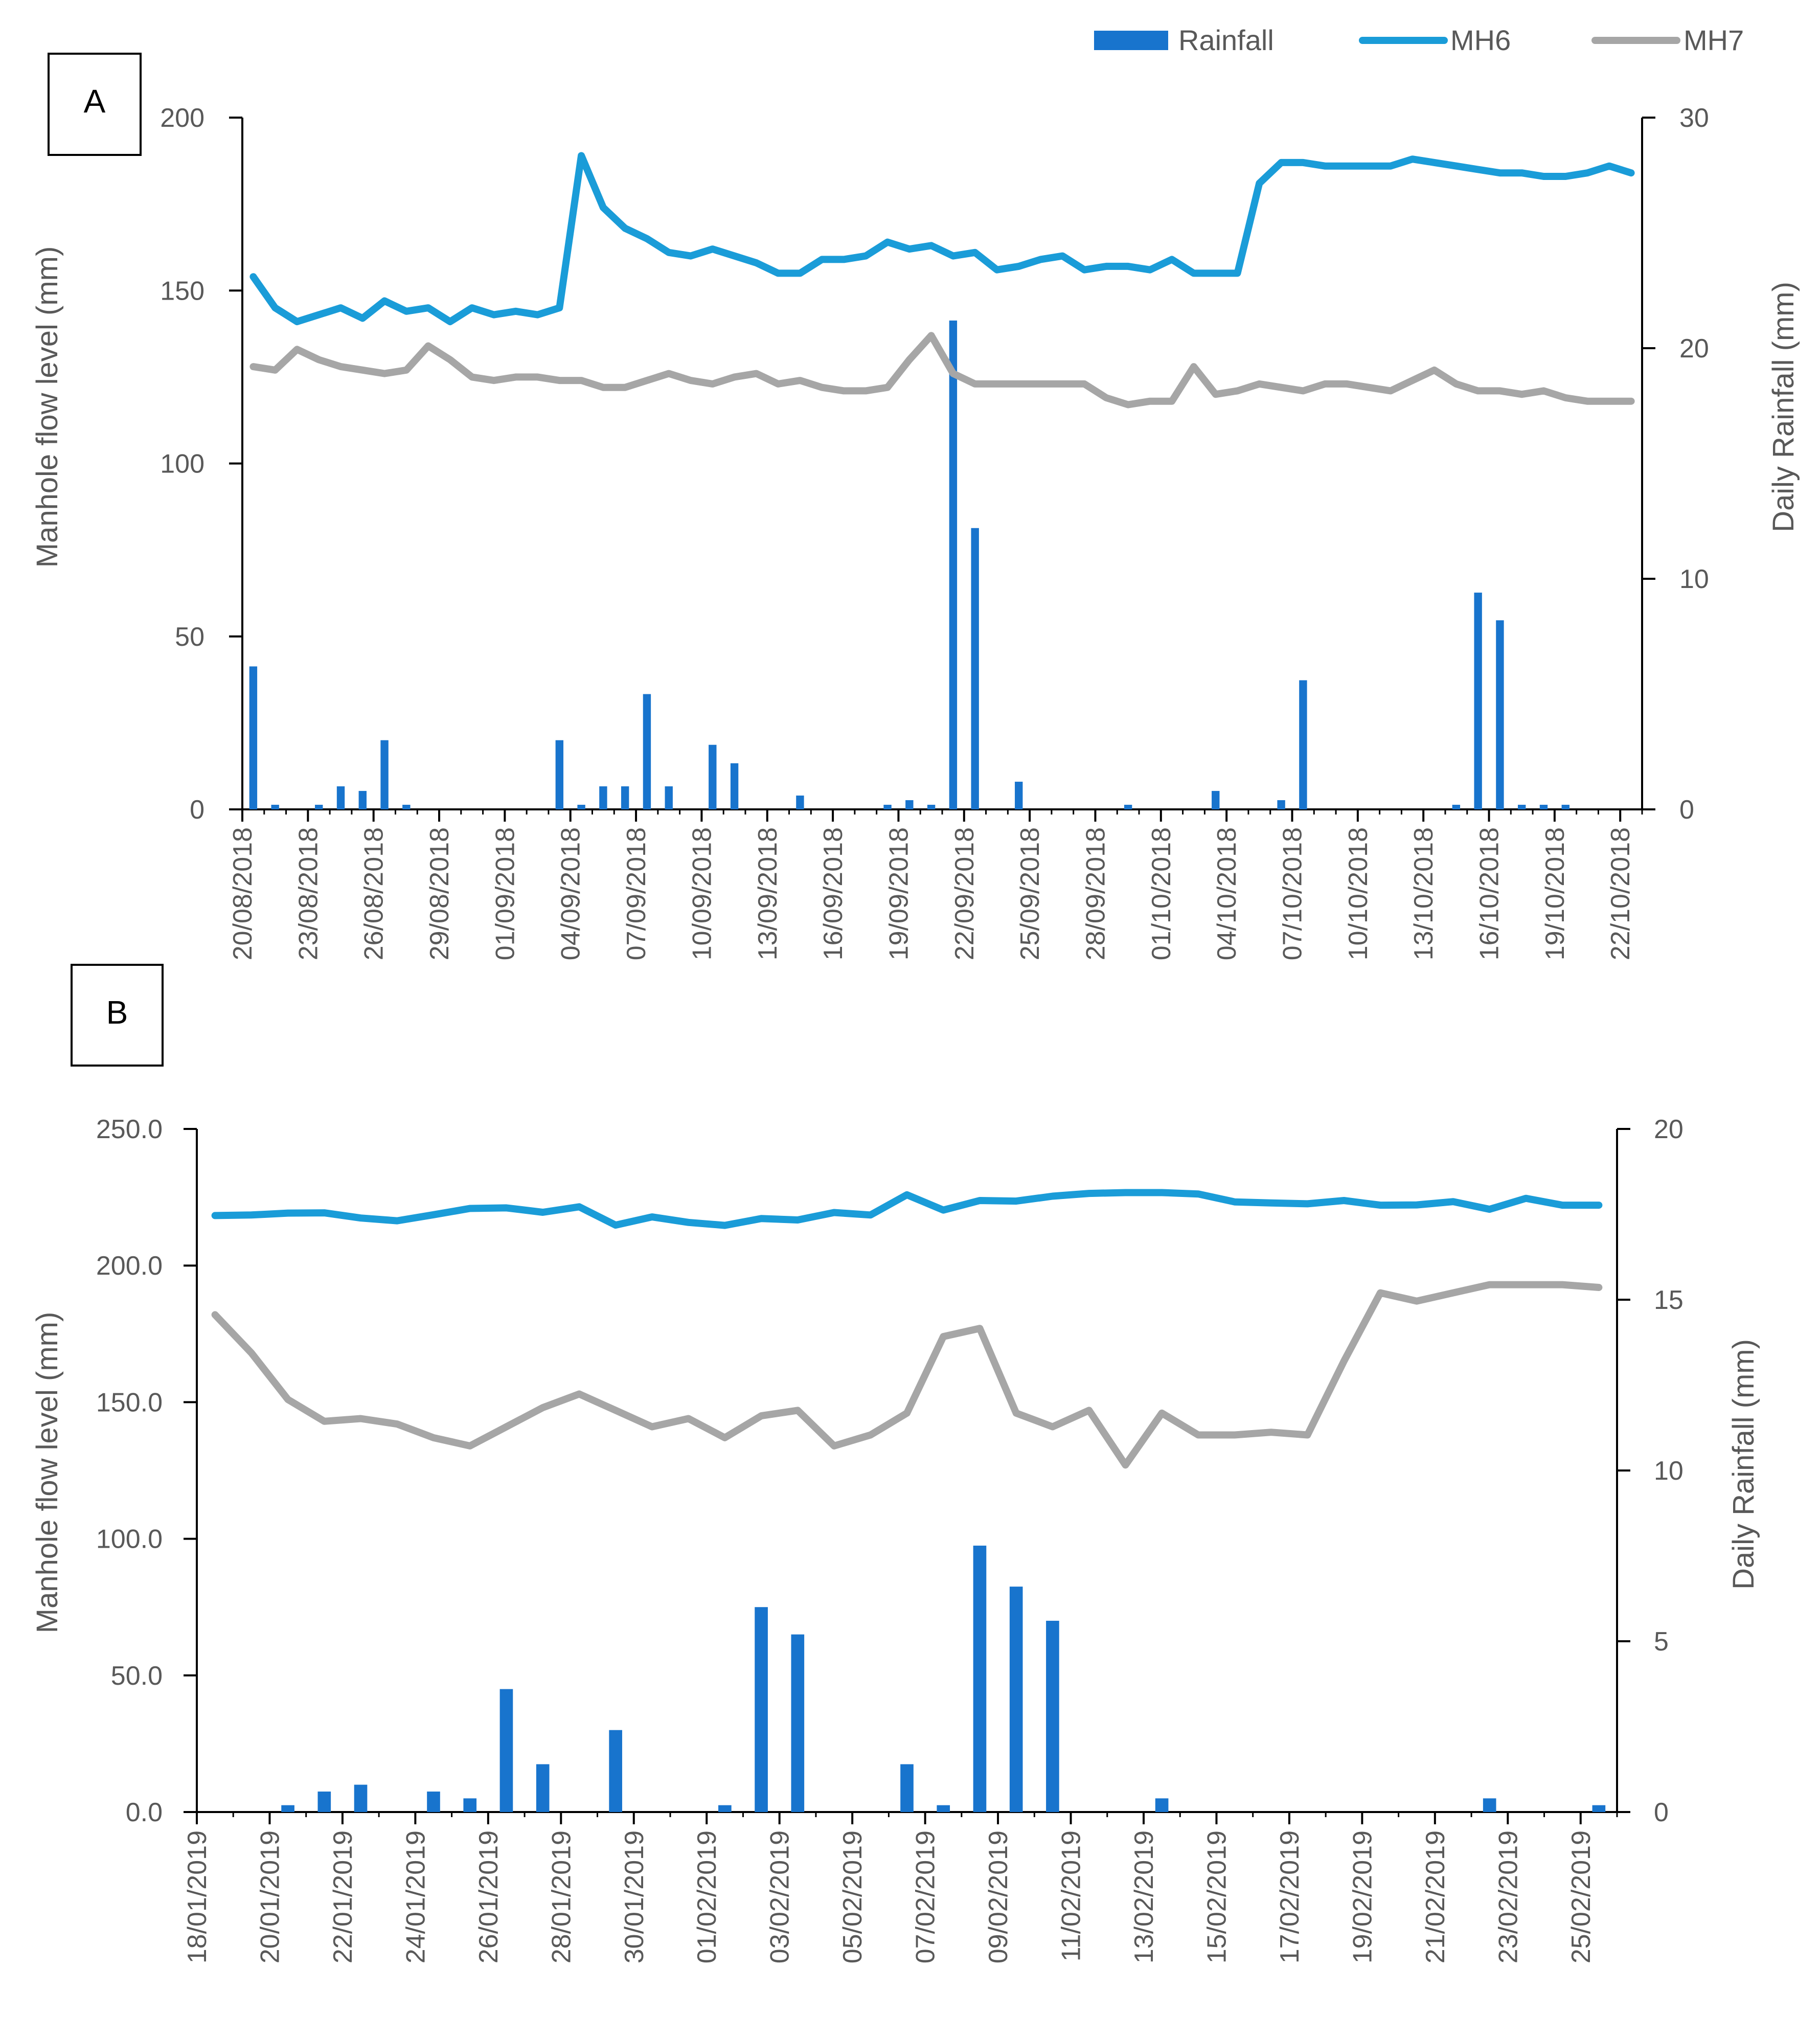  I want to click on panel-b-x-tick-label: 28/01/2019, so click(561, 1896).